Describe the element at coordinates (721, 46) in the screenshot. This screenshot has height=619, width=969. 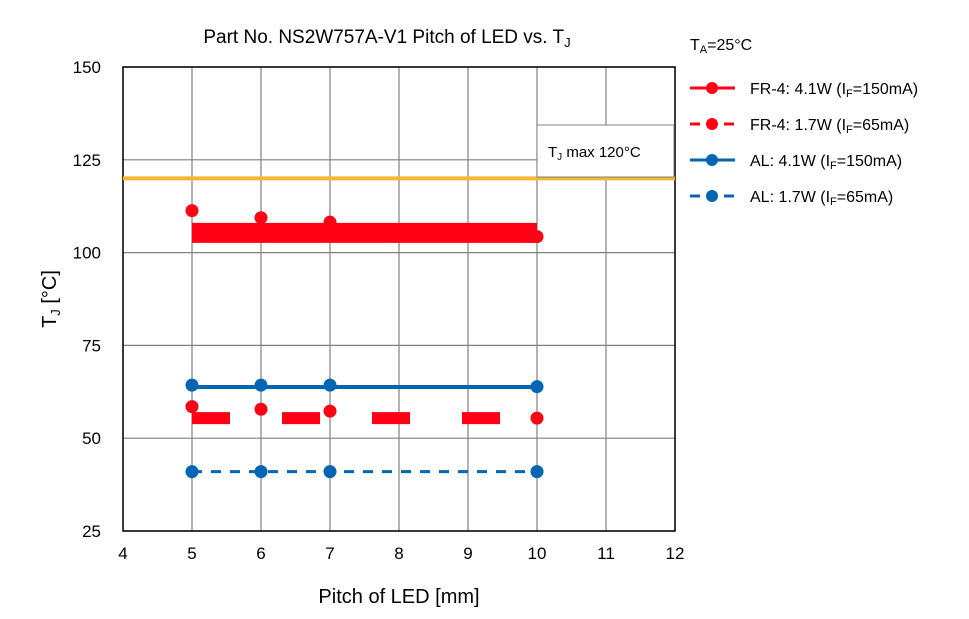
I see `ambient-temperature-label: TA=25°C` at that location.